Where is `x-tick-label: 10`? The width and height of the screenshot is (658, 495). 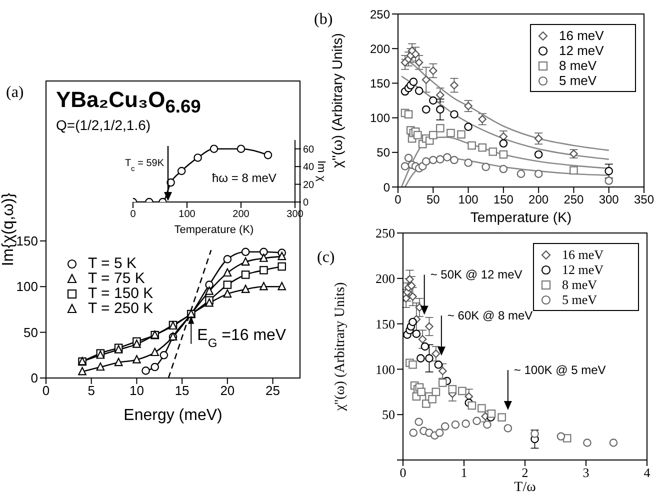 x-tick-label: 10 is located at coordinates (136, 390).